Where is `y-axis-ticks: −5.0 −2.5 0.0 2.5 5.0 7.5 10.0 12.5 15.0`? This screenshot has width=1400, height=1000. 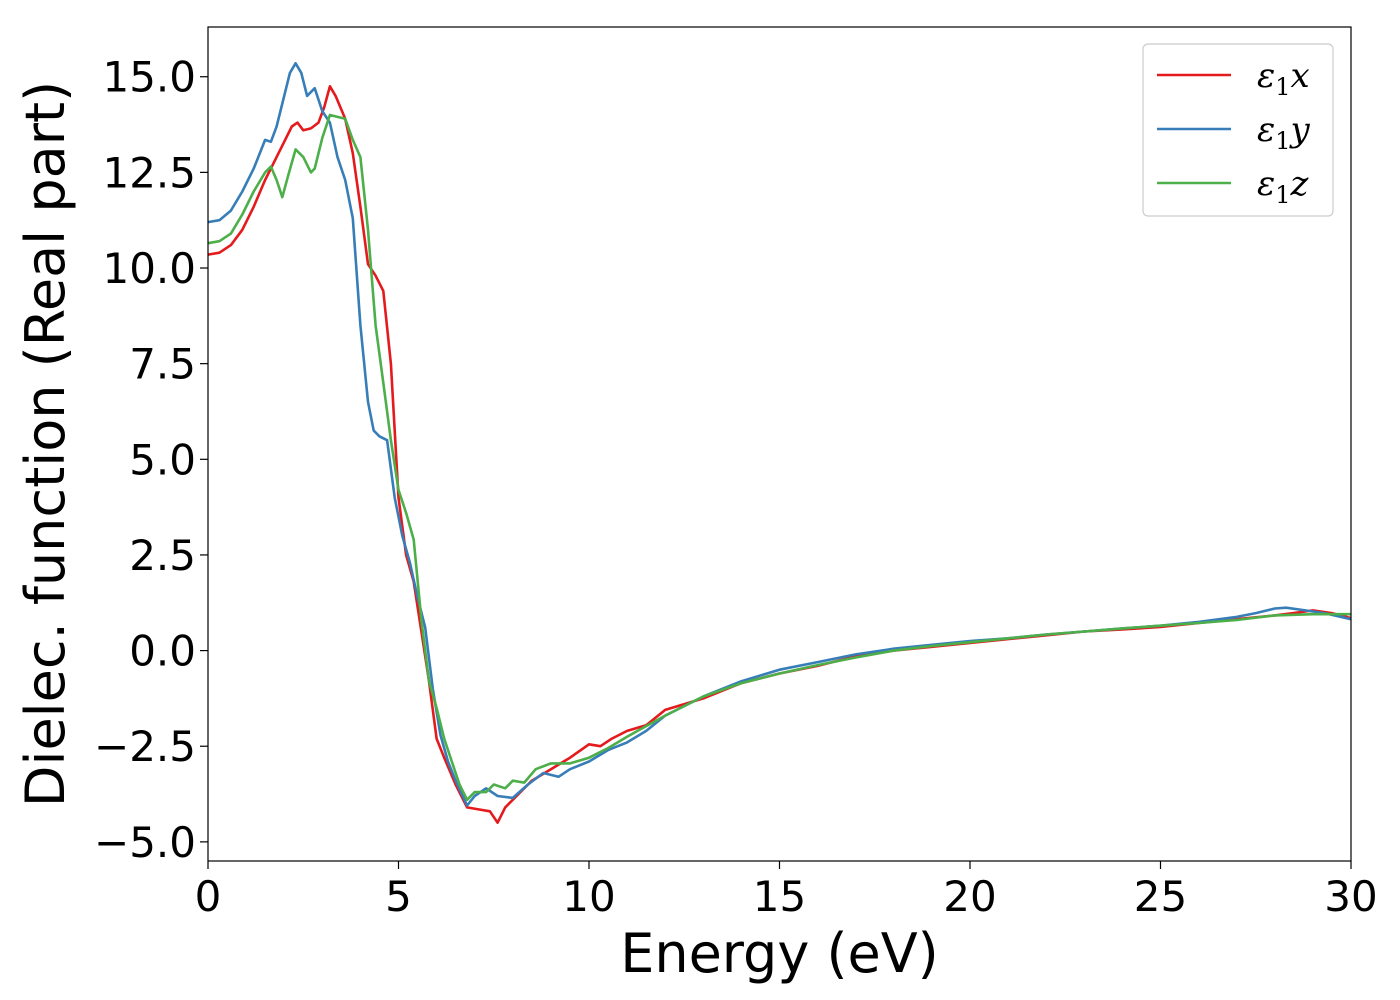 y-axis-ticks: −5.0 −2.5 0.0 2.5 5.0 7.5 10.0 12.5 15.0 is located at coordinates (151, 460).